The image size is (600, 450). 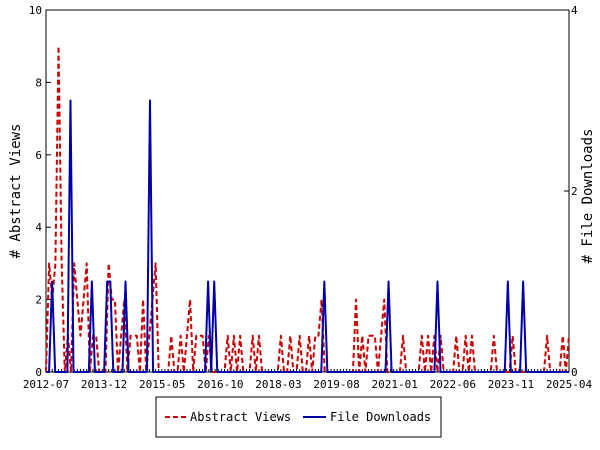 I want to click on legend-label-views: Abstract Views, so click(x=240, y=417).